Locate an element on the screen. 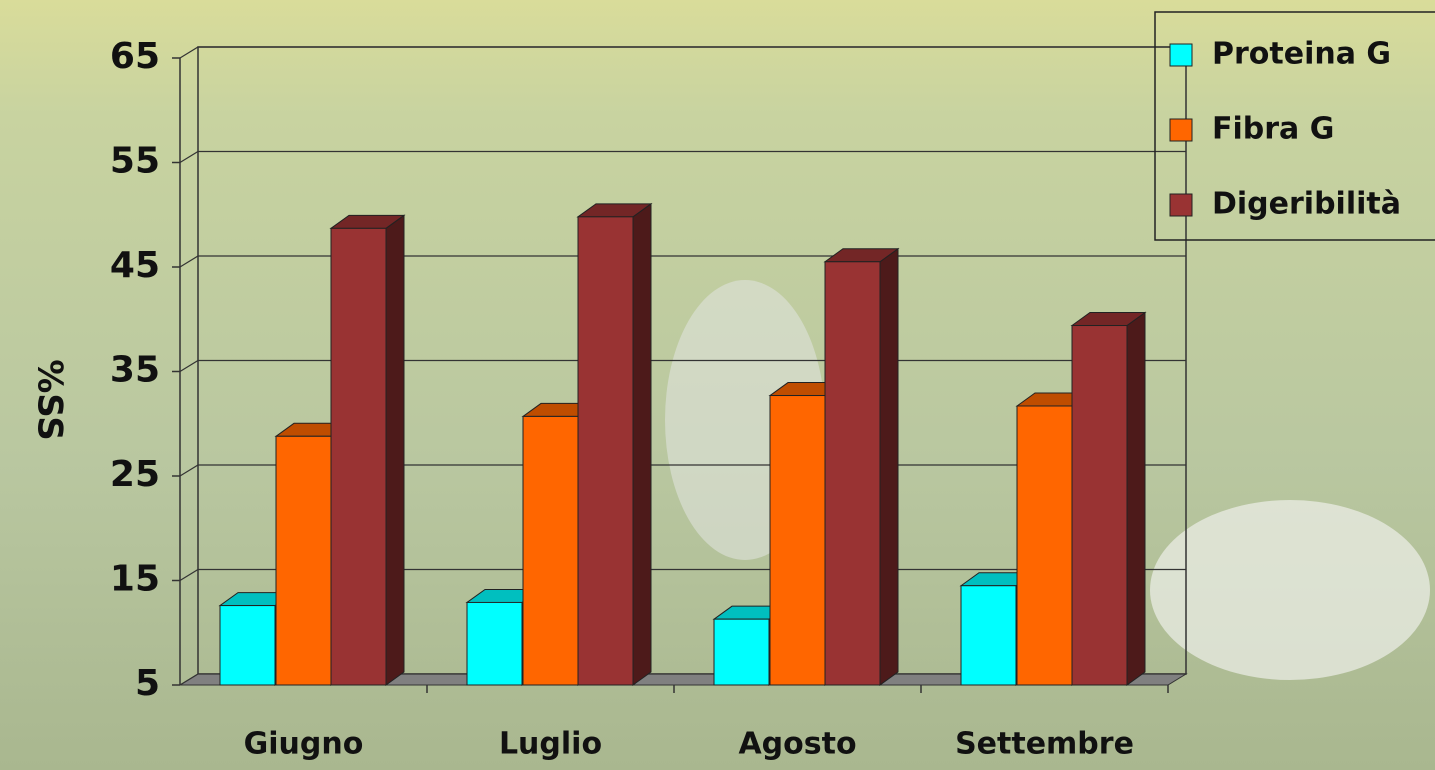 The image size is (1435, 770). x-tick-label: Settembre is located at coordinates (1044, 744).